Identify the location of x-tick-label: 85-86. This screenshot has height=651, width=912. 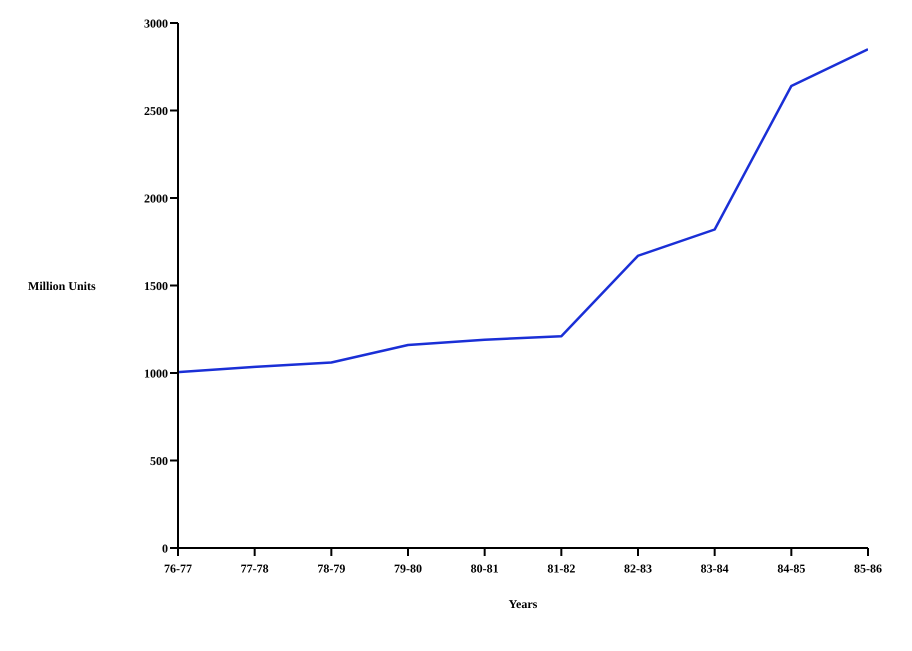
(868, 569).